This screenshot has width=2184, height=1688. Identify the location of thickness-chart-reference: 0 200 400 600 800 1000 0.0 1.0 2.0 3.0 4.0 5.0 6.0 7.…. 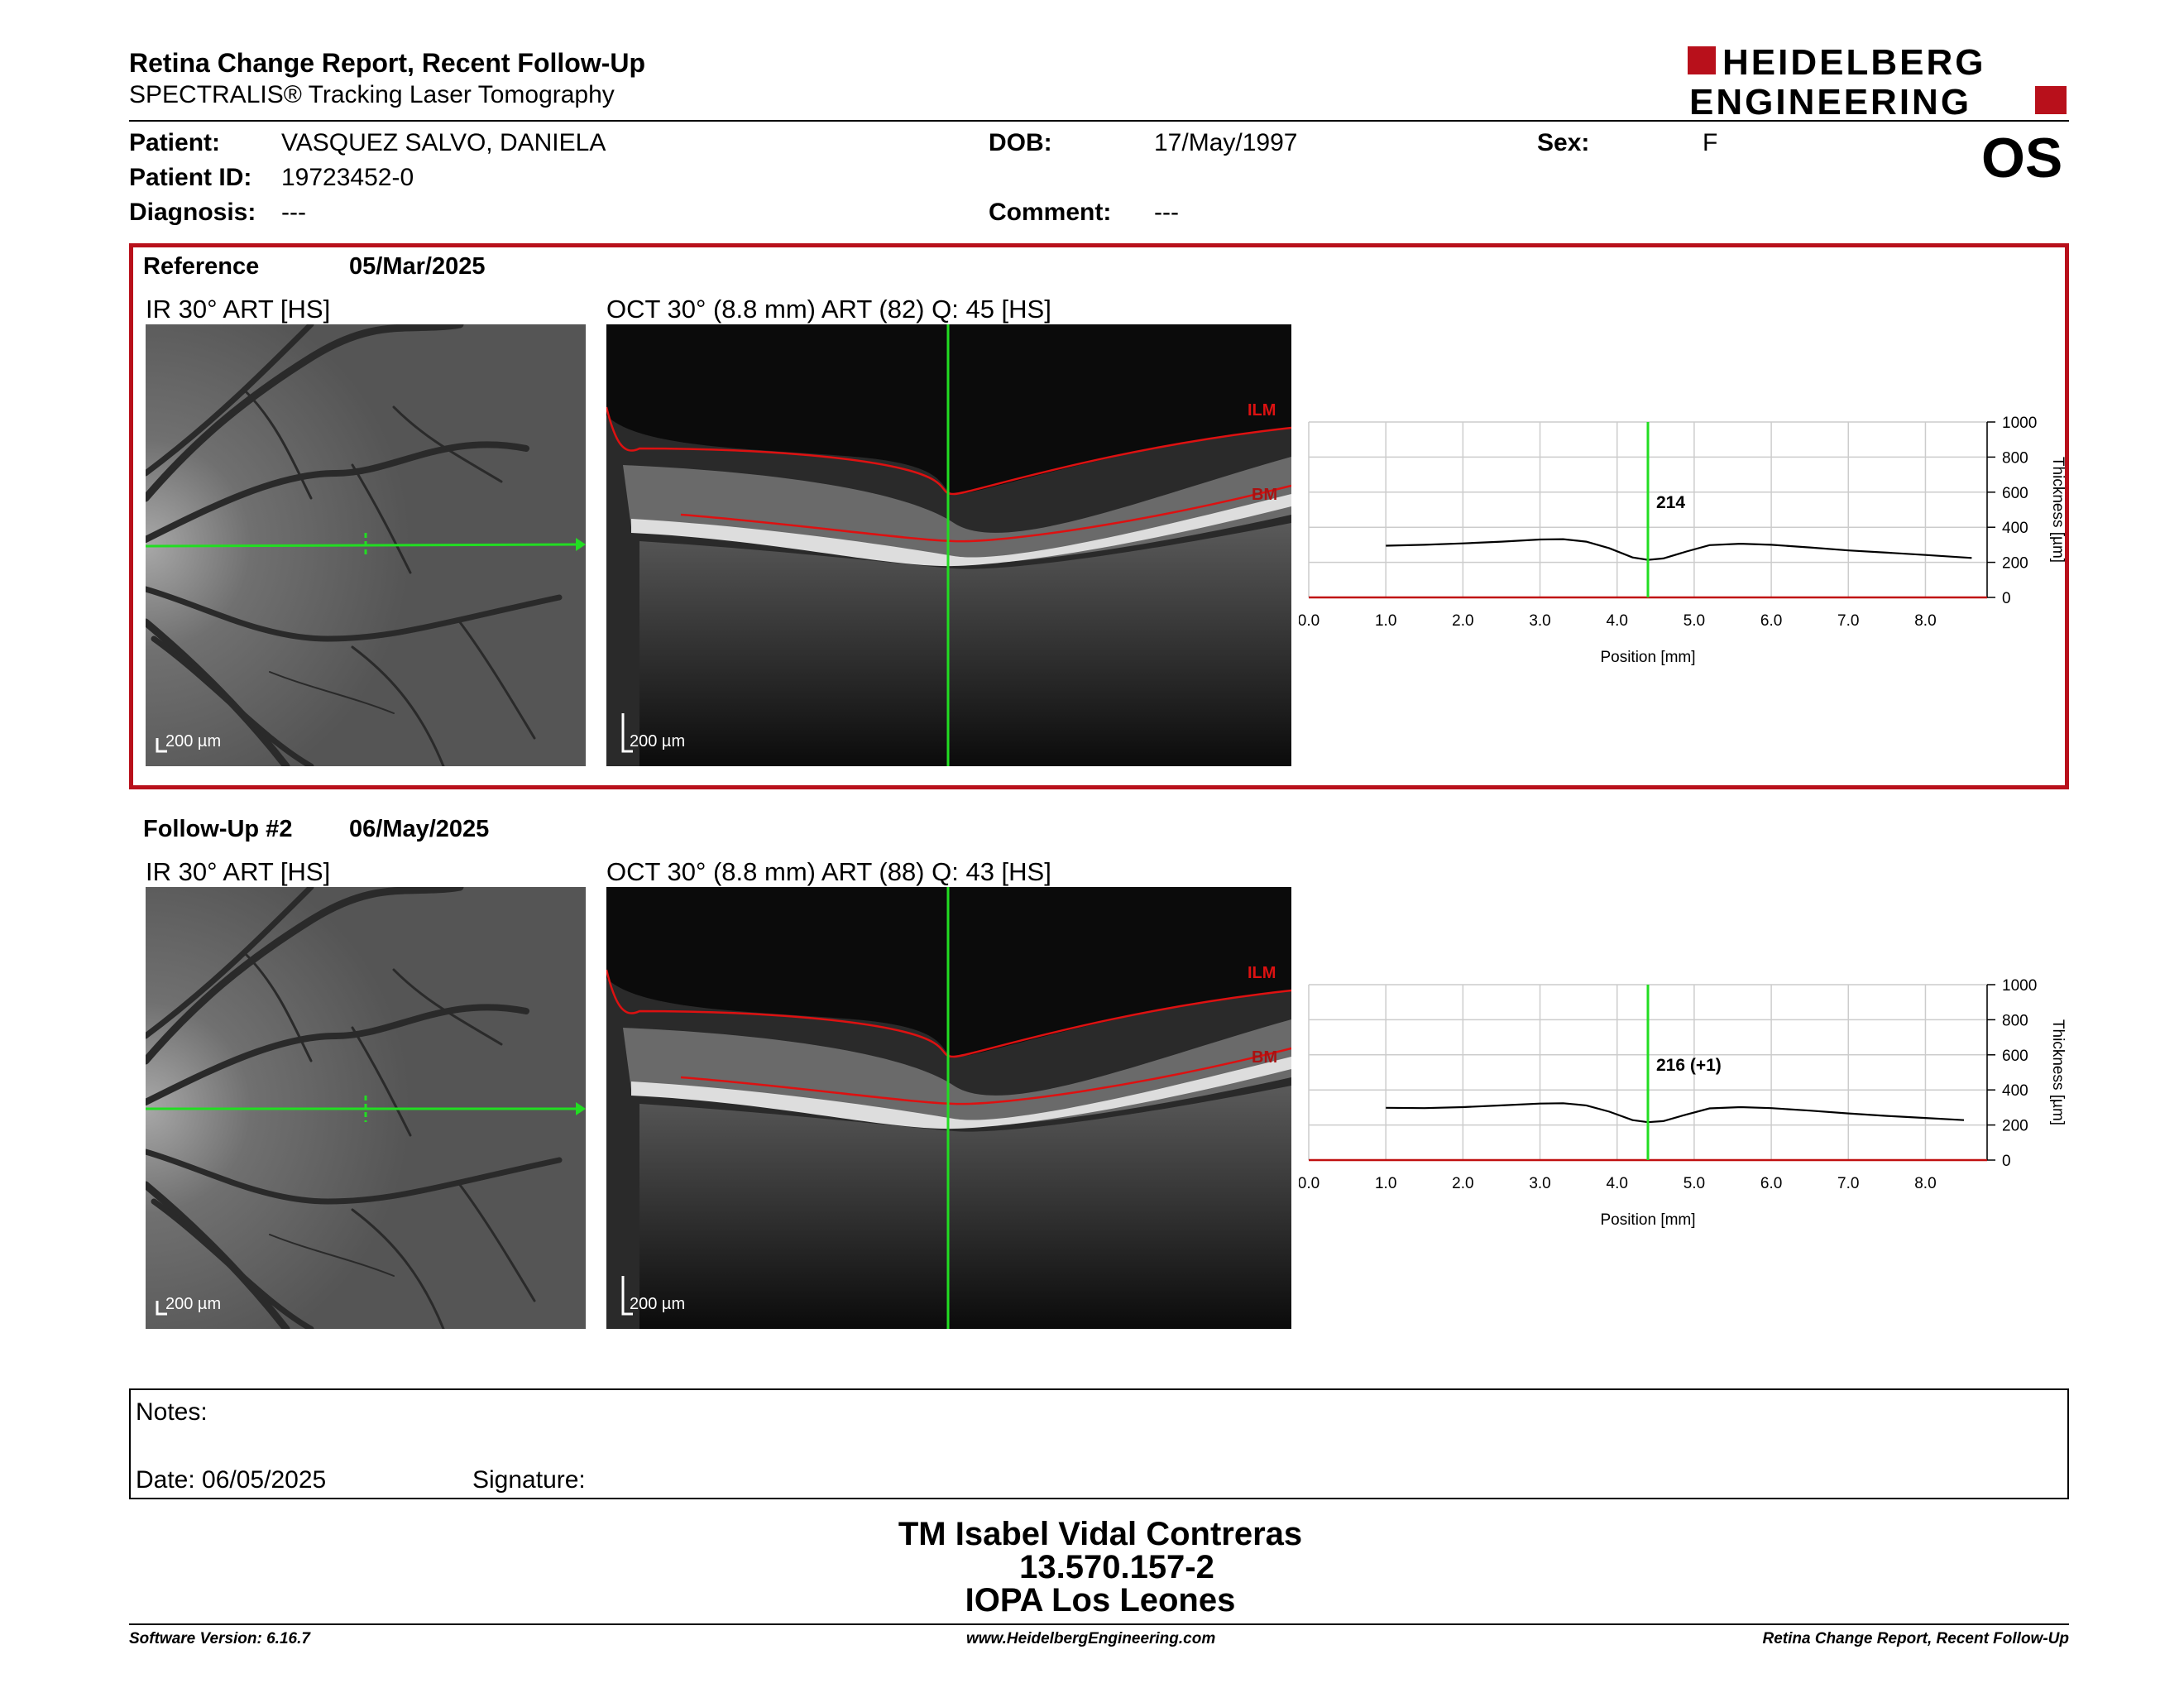
(1692, 542).